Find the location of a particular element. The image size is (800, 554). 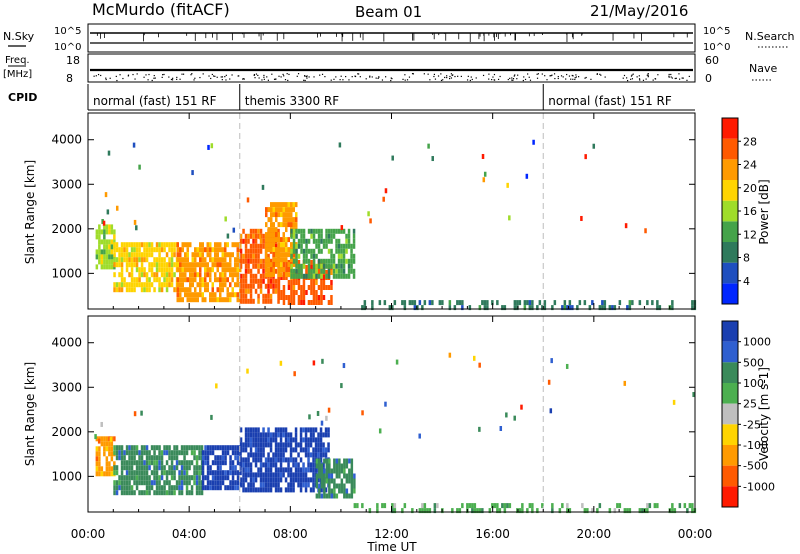

colorbar-tick-label: 8 is located at coordinates (746, 258).